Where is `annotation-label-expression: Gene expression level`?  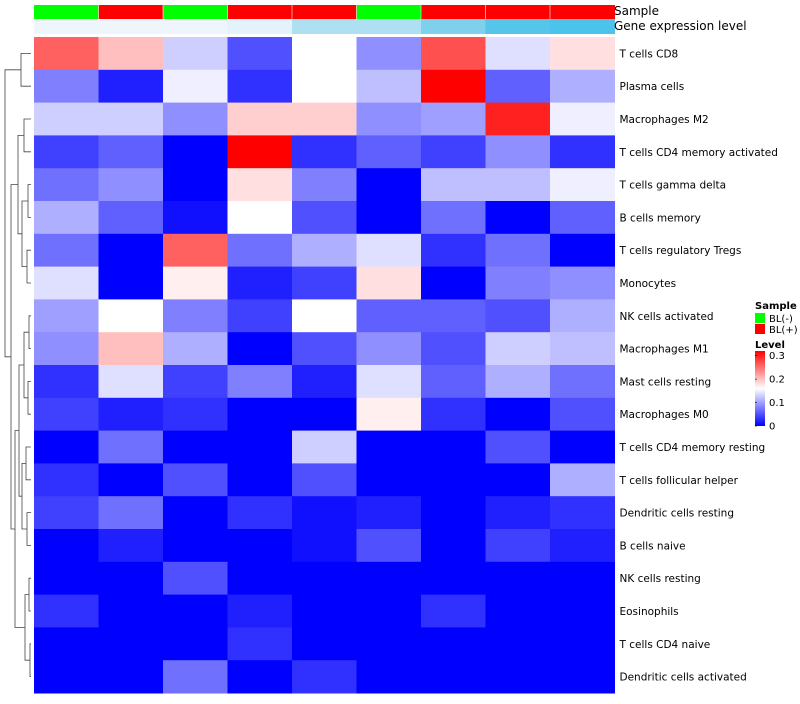
annotation-label-expression: Gene expression level is located at coordinates (680, 26).